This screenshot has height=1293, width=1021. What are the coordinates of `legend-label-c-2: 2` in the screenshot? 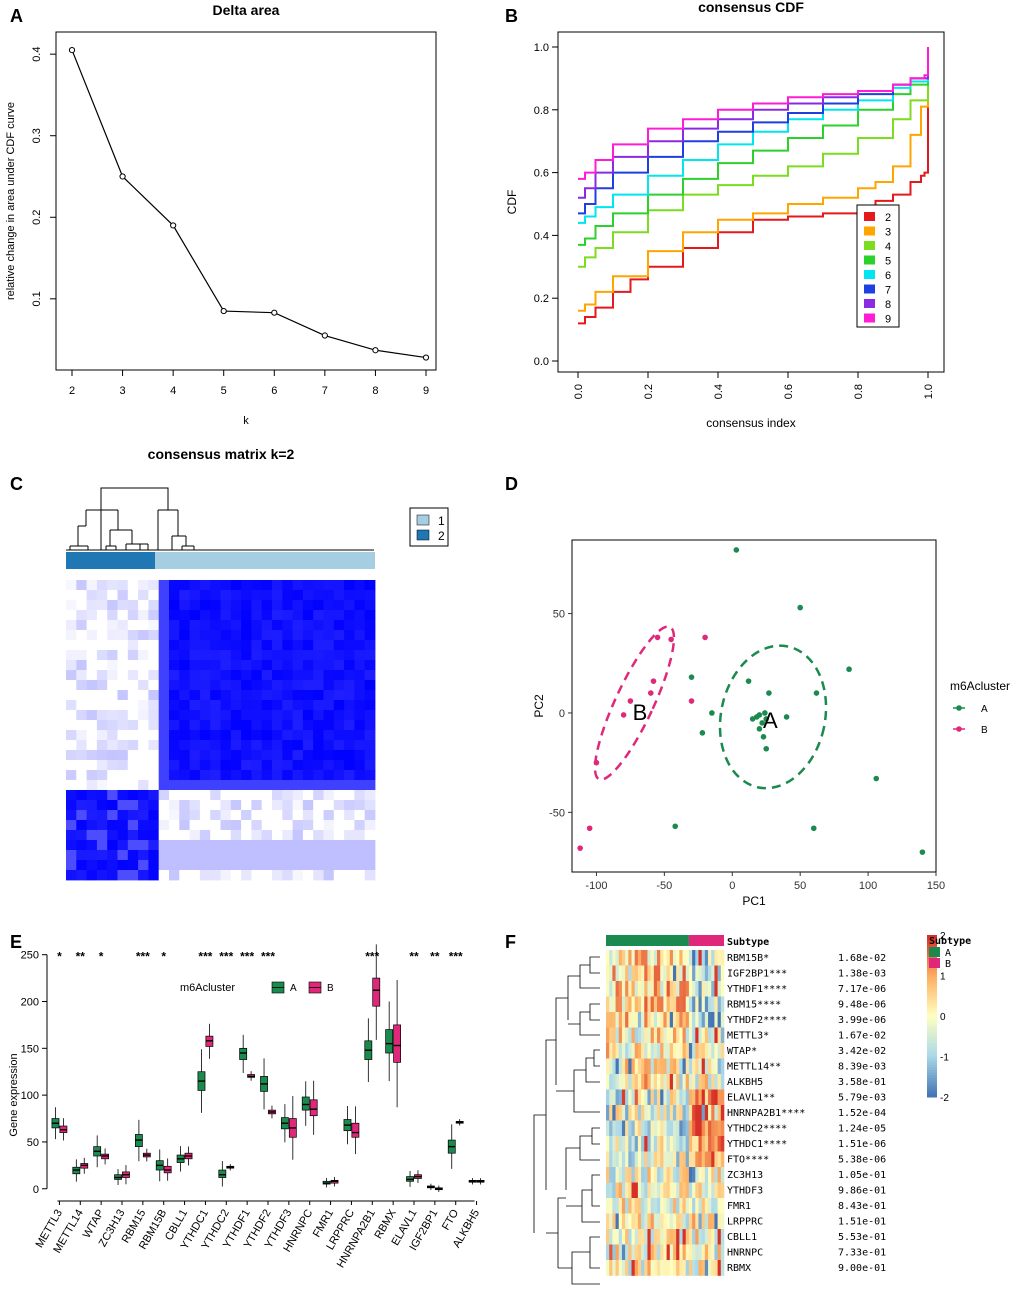 It's located at (441, 536).